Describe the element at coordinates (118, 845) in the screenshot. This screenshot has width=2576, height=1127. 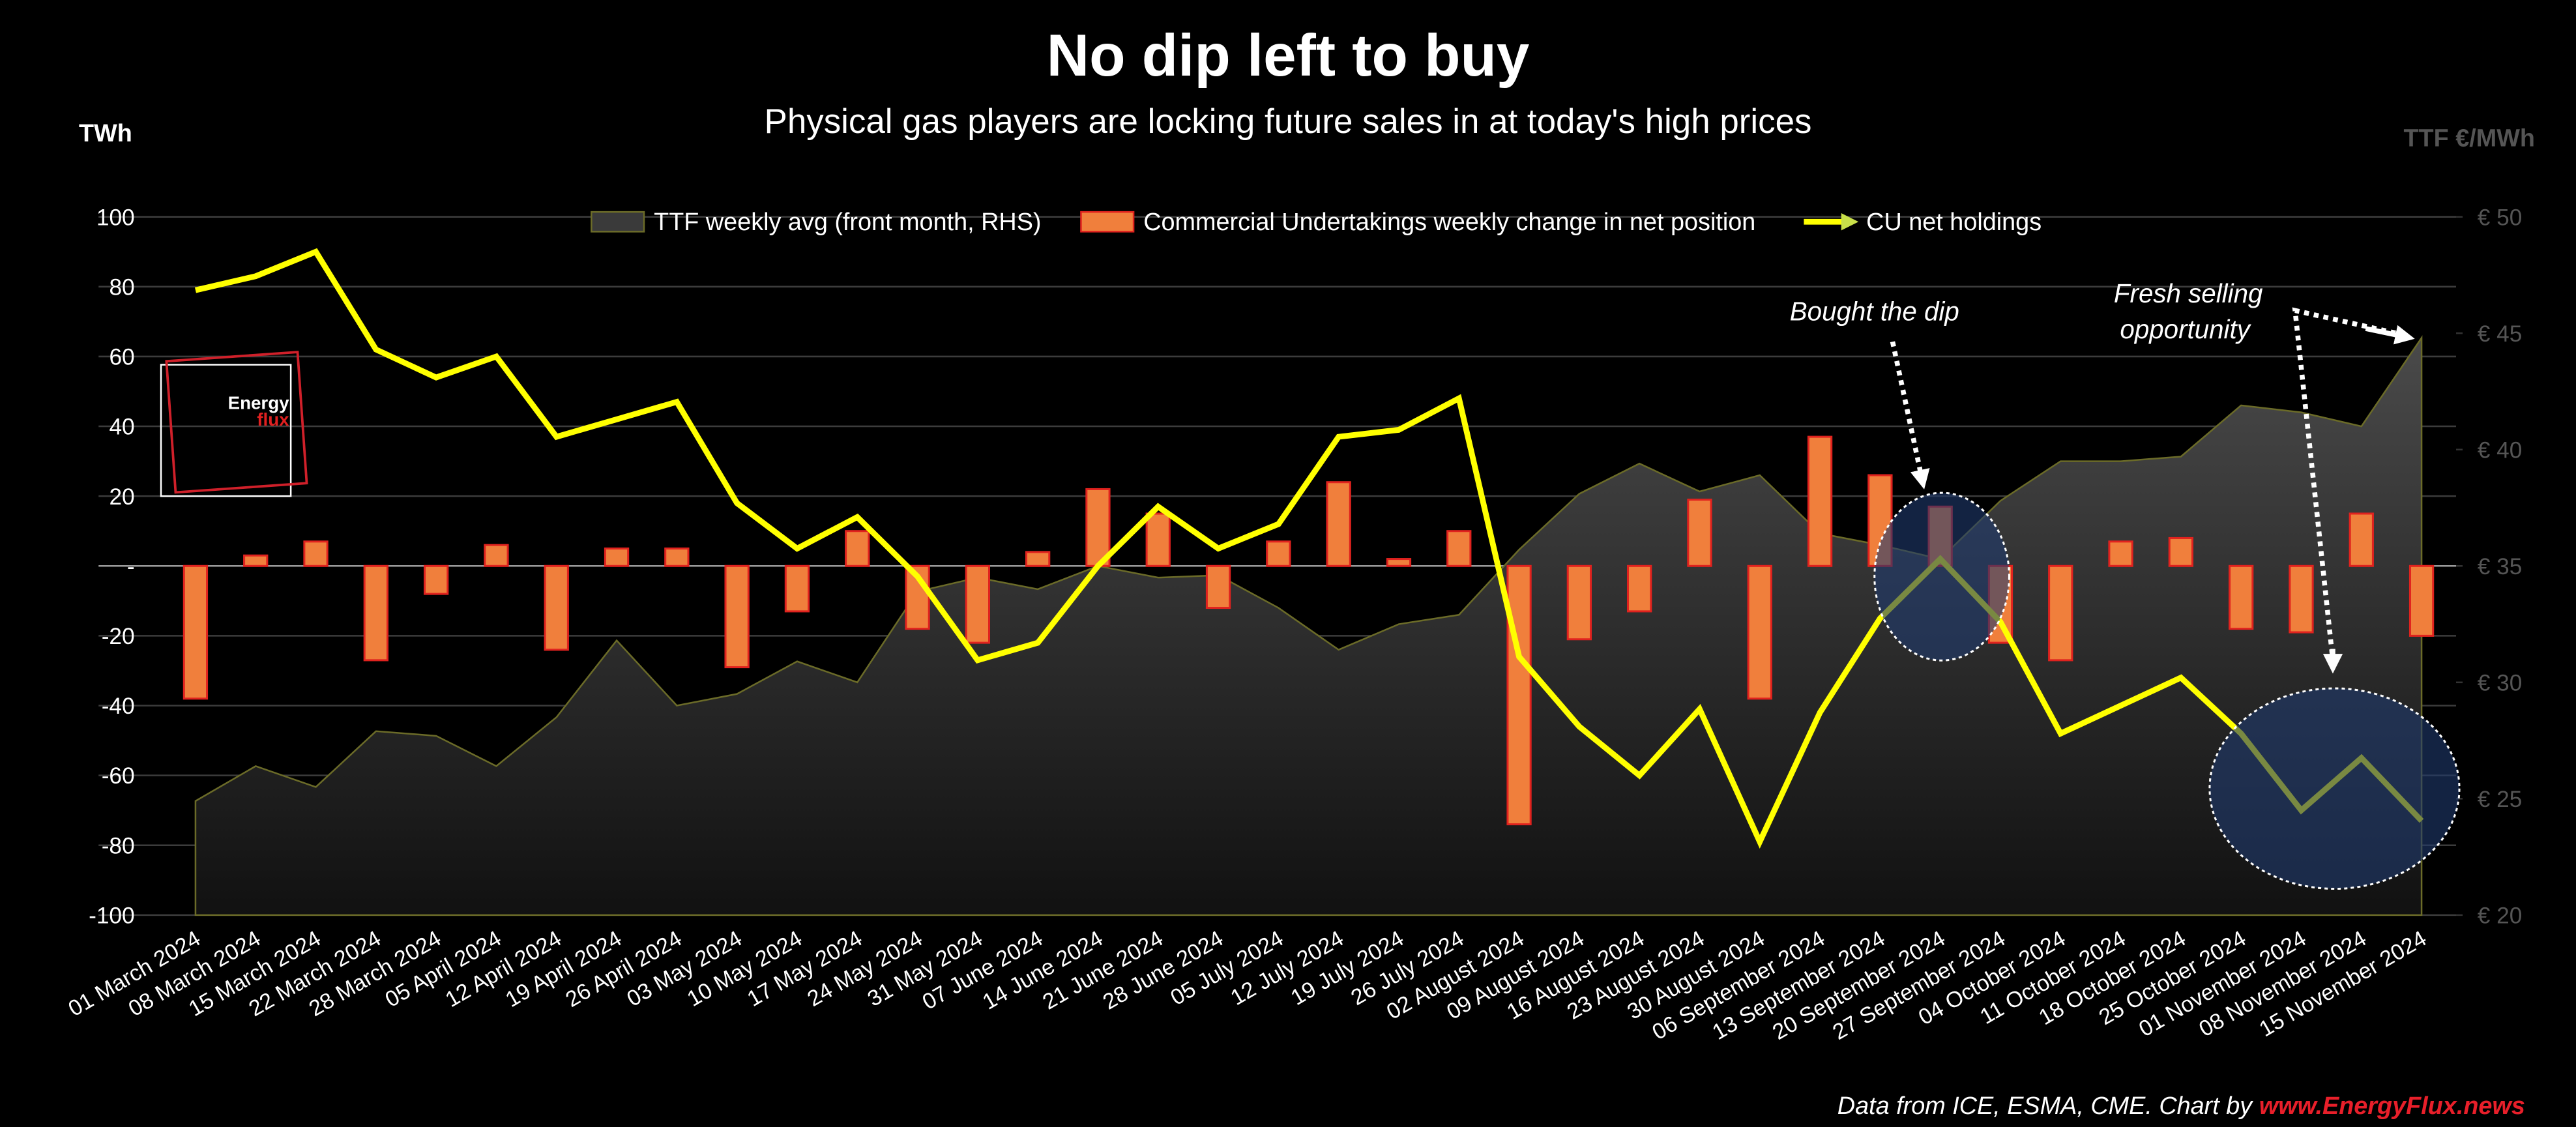
I see `y-tick-label: -80` at that location.